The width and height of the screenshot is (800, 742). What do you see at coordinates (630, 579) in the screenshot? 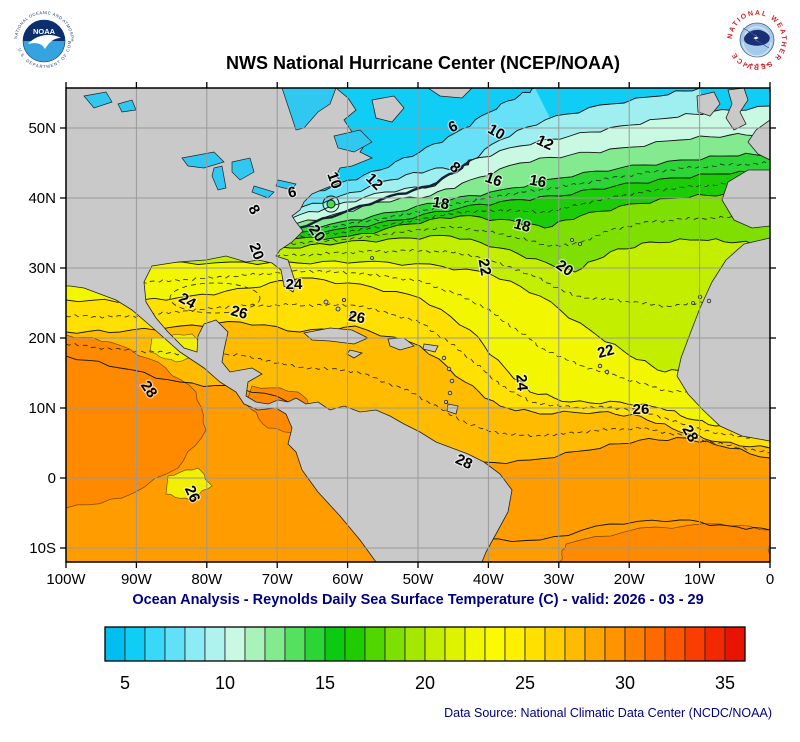
I see `lon-label: 20W` at bounding box center [630, 579].